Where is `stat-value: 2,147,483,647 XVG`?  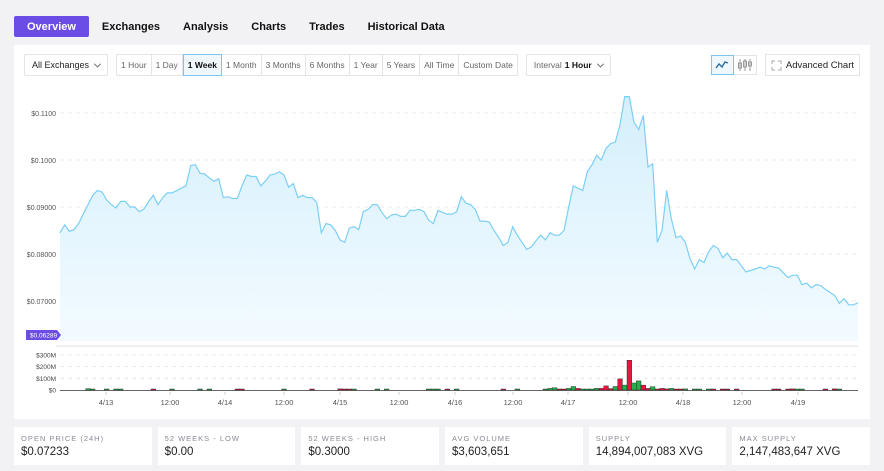
stat-value: 2,147,483,647 XVG is located at coordinates (790, 452).